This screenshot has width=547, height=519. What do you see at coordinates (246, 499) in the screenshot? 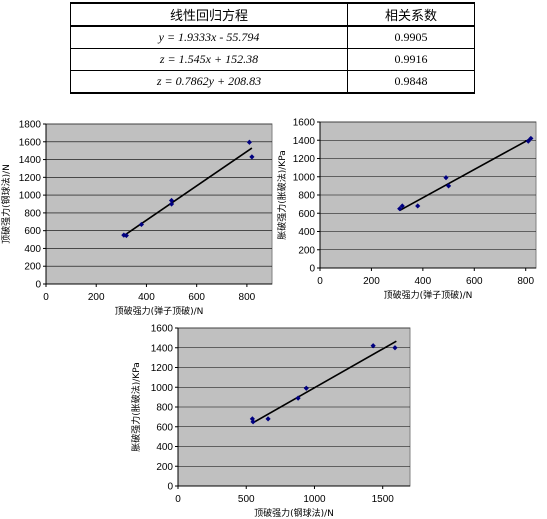
I see `x-tick-label: 500` at bounding box center [246, 499].